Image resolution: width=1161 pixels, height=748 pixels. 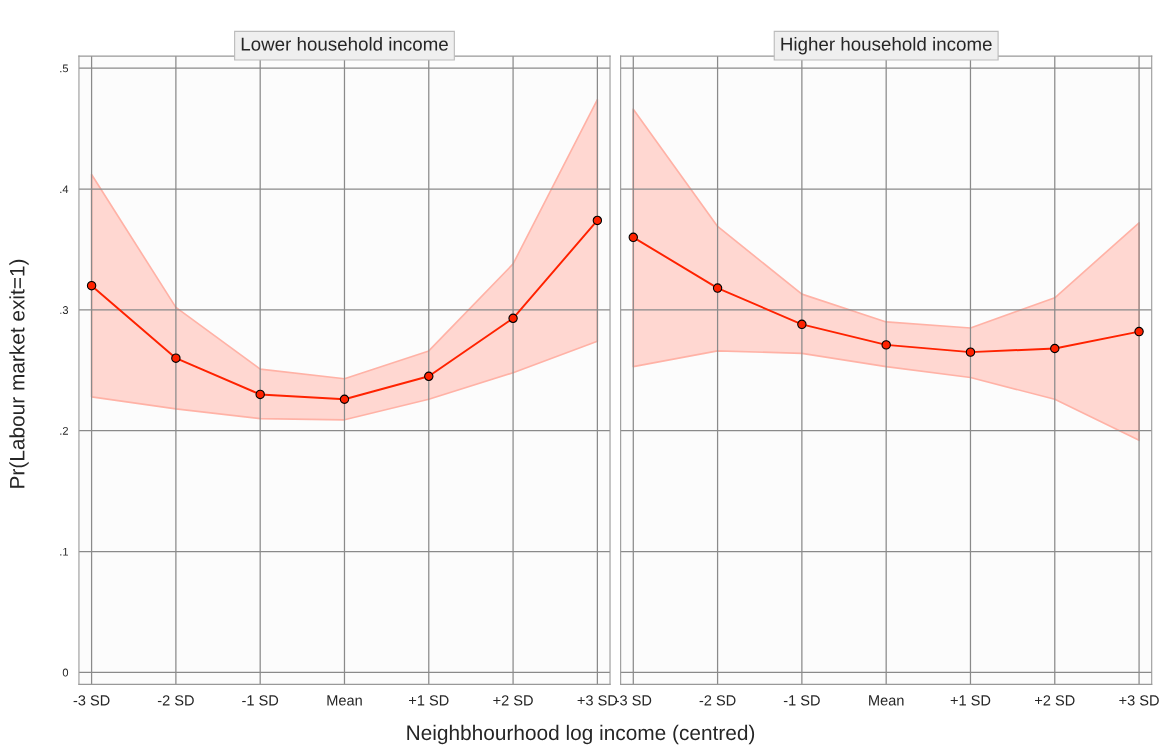 What do you see at coordinates (64, 430) in the screenshot?
I see `y-tick-label: .2` at bounding box center [64, 430].